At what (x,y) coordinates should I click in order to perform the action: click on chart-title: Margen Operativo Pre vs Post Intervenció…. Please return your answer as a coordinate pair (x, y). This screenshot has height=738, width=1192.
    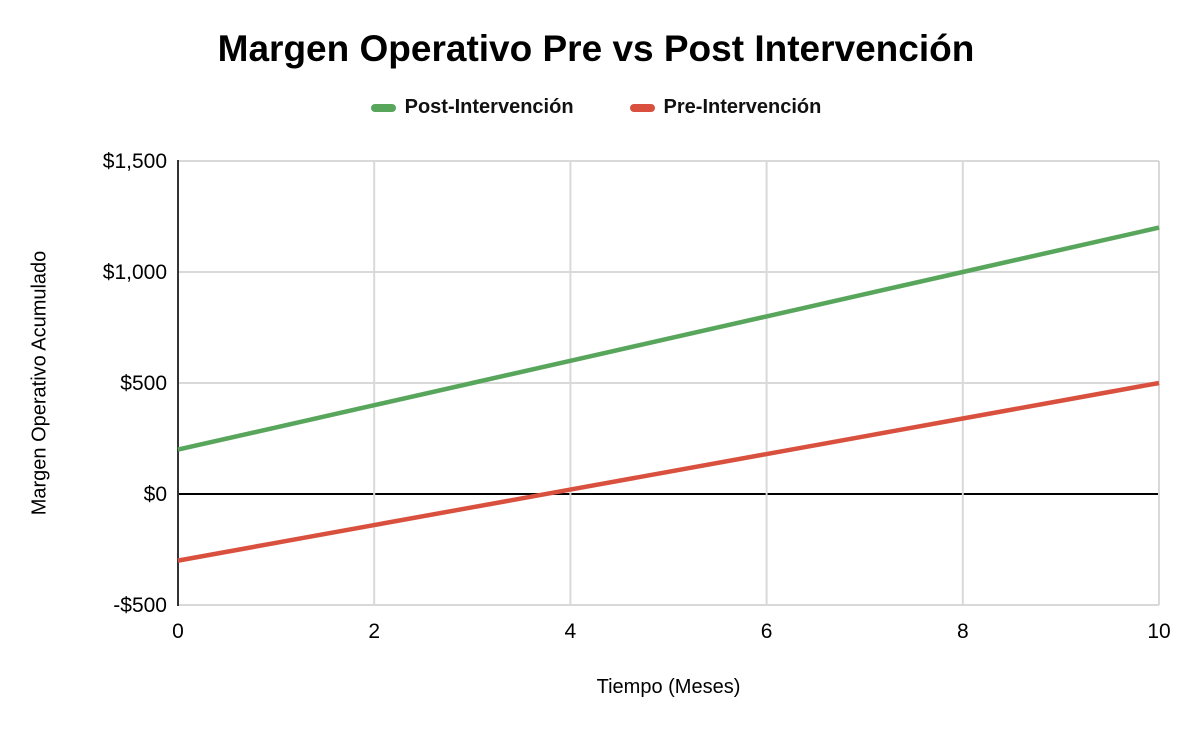
    Looking at the image, I should click on (596, 48).